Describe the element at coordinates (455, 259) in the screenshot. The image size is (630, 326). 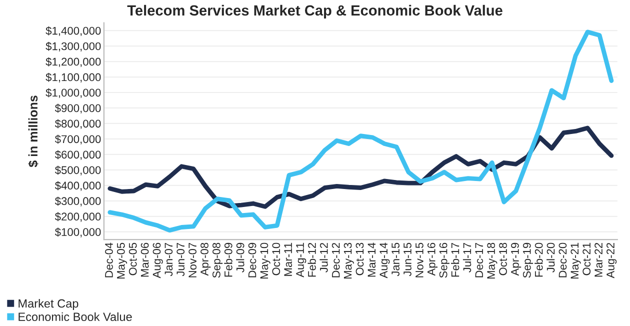
I see `x-tick-label: Feb-17` at that location.